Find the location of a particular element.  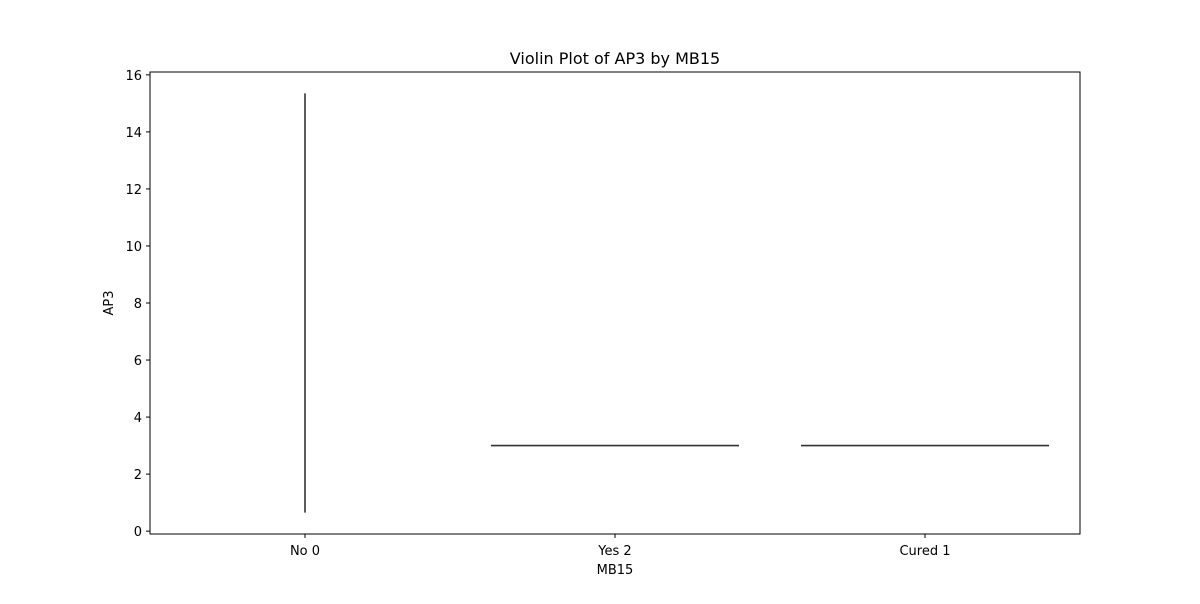

chart-title: Violin Plot of AP3 by MB15 is located at coordinates (615, 58).